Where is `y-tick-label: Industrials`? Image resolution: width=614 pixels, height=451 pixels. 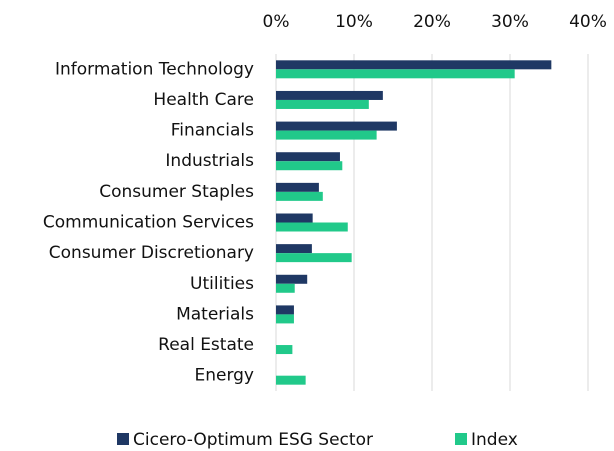 y-tick-label: Industrials is located at coordinates (209, 161).